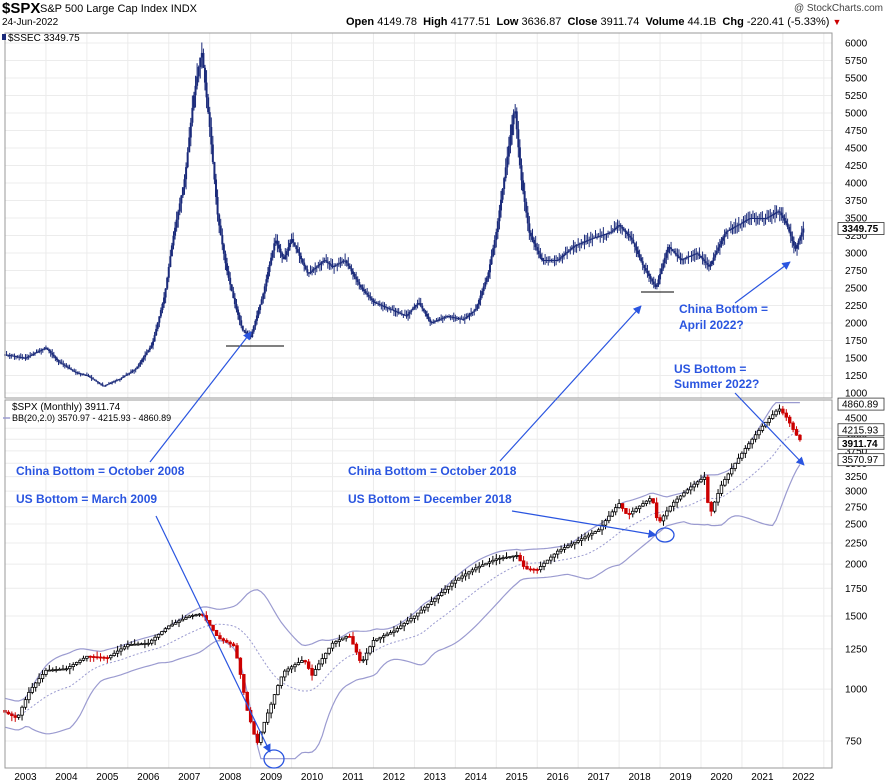  What do you see at coordinates (856, 184) in the screenshot?
I see `ssec-y-tick-label: 4000` at bounding box center [856, 184].